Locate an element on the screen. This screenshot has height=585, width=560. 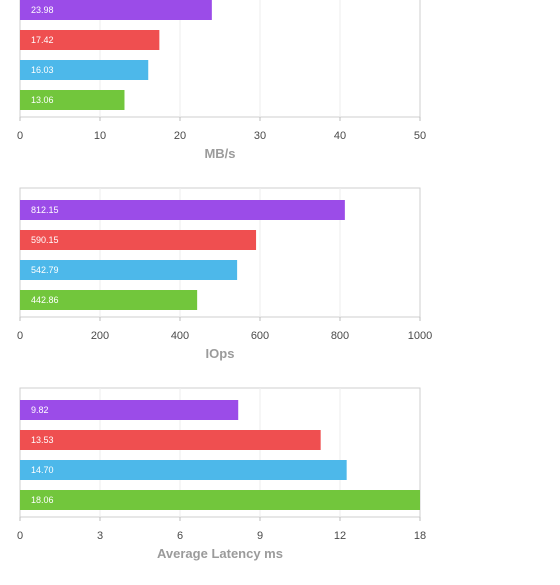
x-tick-label: 3 is located at coordinates (100, 536).